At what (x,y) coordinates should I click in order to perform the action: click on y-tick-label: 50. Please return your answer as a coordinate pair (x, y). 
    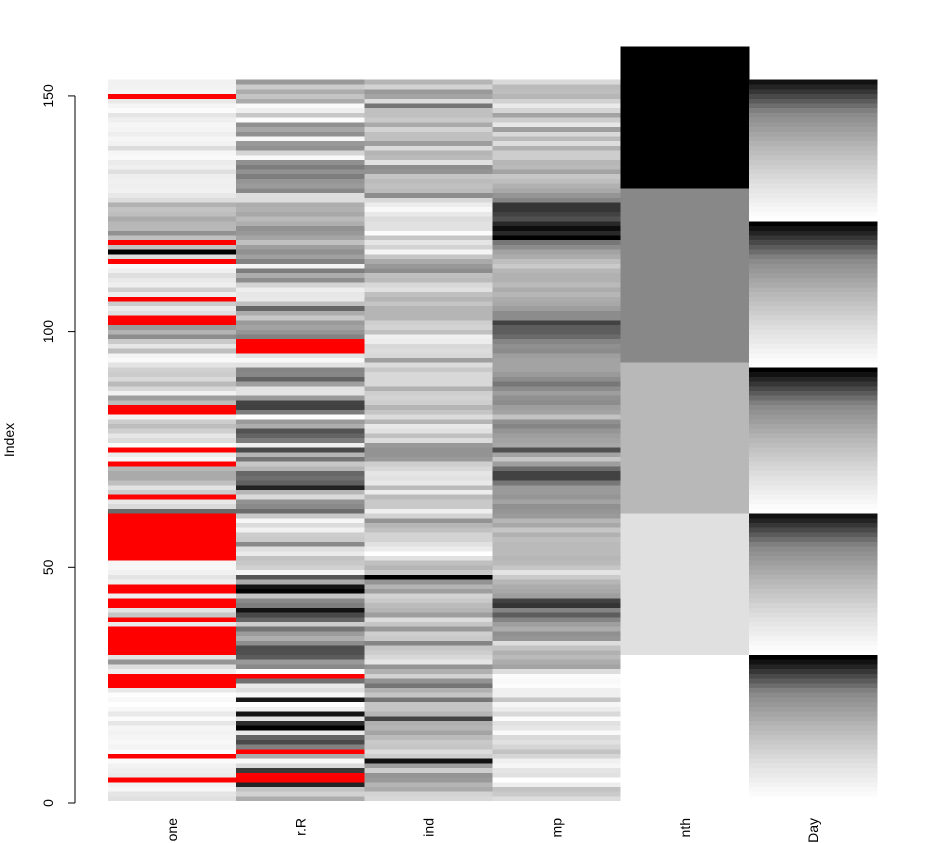
    Looking at the image, I should click on (48, 567).